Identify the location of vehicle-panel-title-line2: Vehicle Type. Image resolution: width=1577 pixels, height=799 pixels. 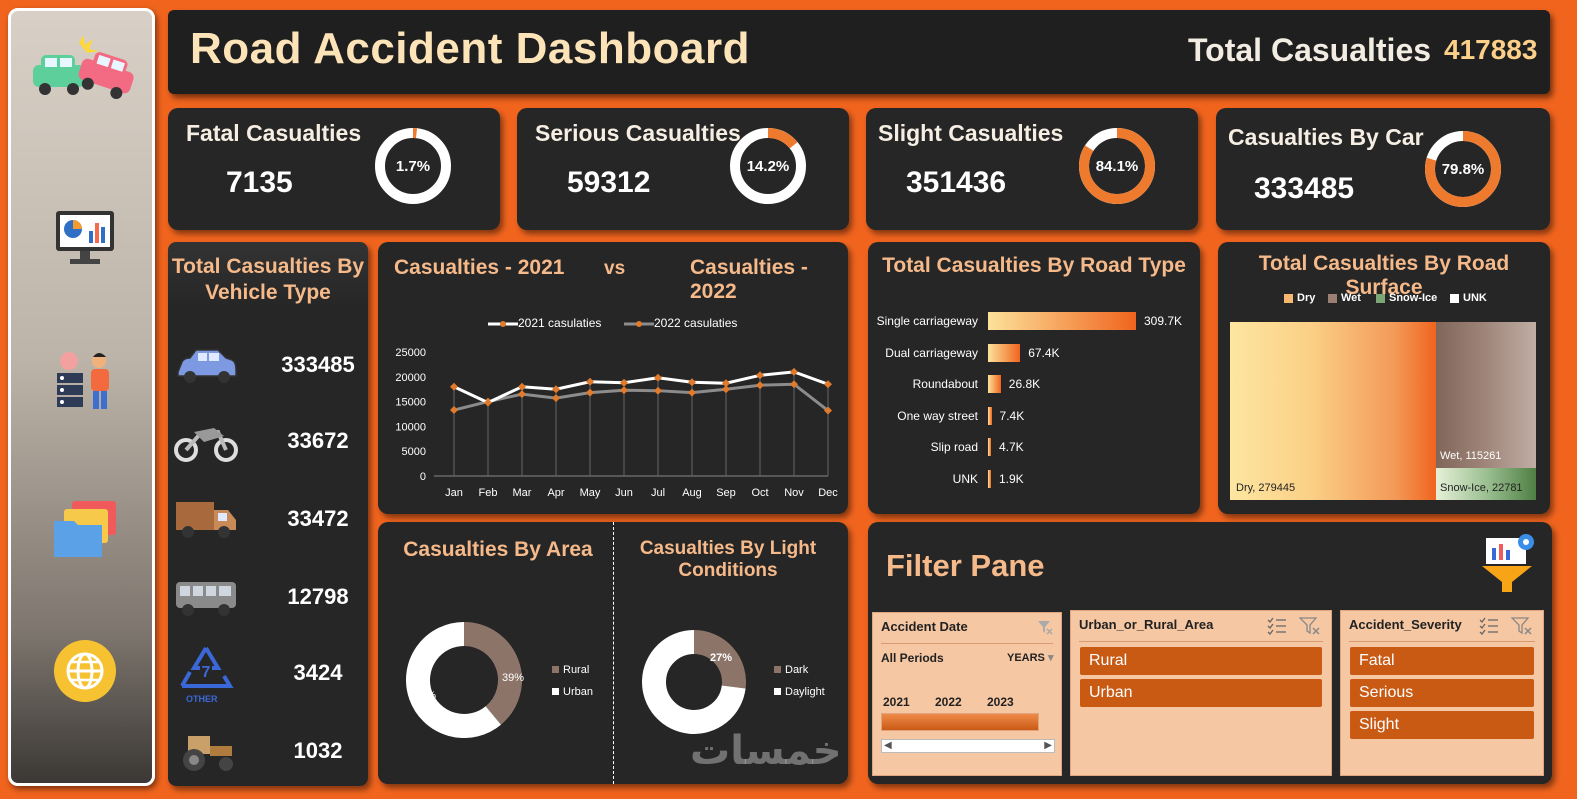
(268, 292).